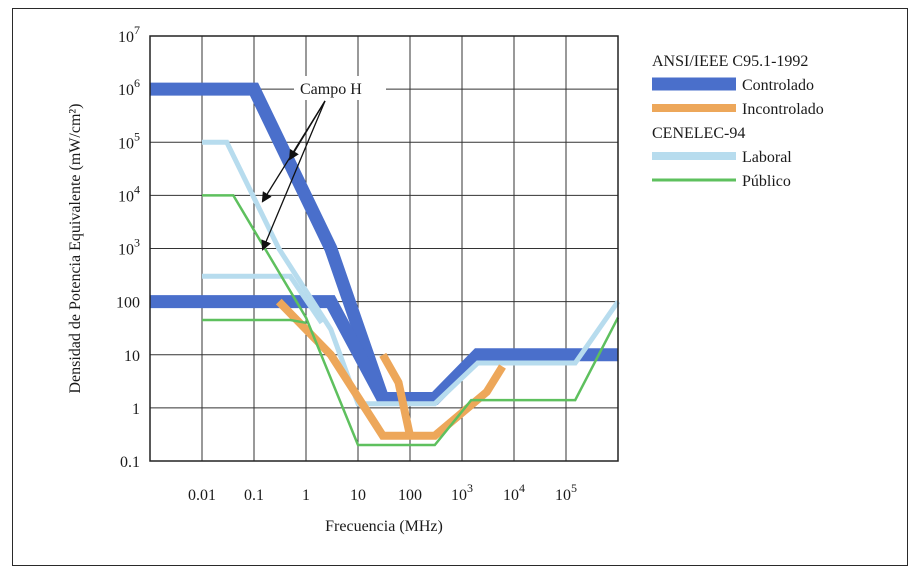 This screenshot has height=572, width=917. I want to click on y-tick-label: 1, so click(136, 409).